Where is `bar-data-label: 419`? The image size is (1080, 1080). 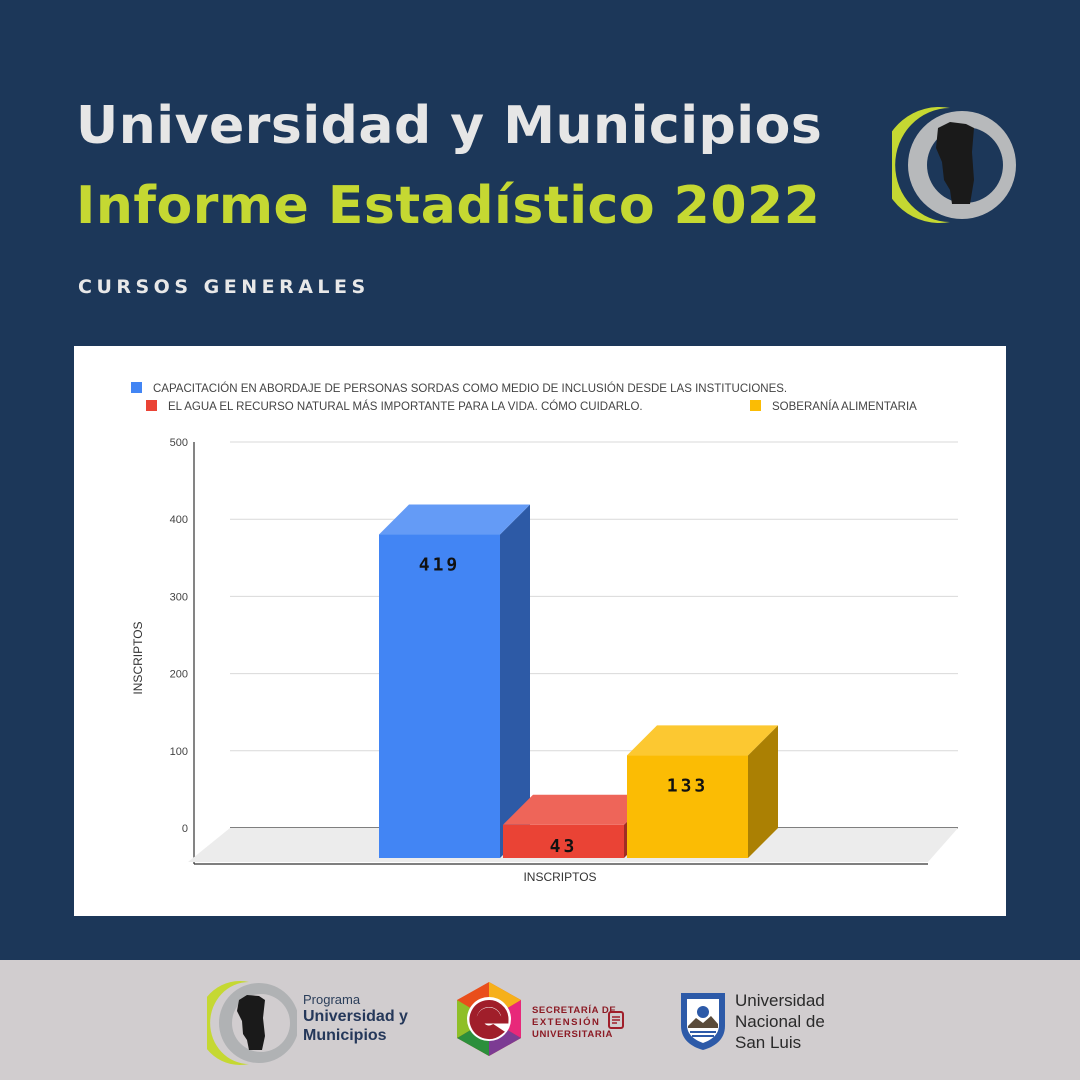 bar-data-label: 419 is located at coordinates (440, 565).